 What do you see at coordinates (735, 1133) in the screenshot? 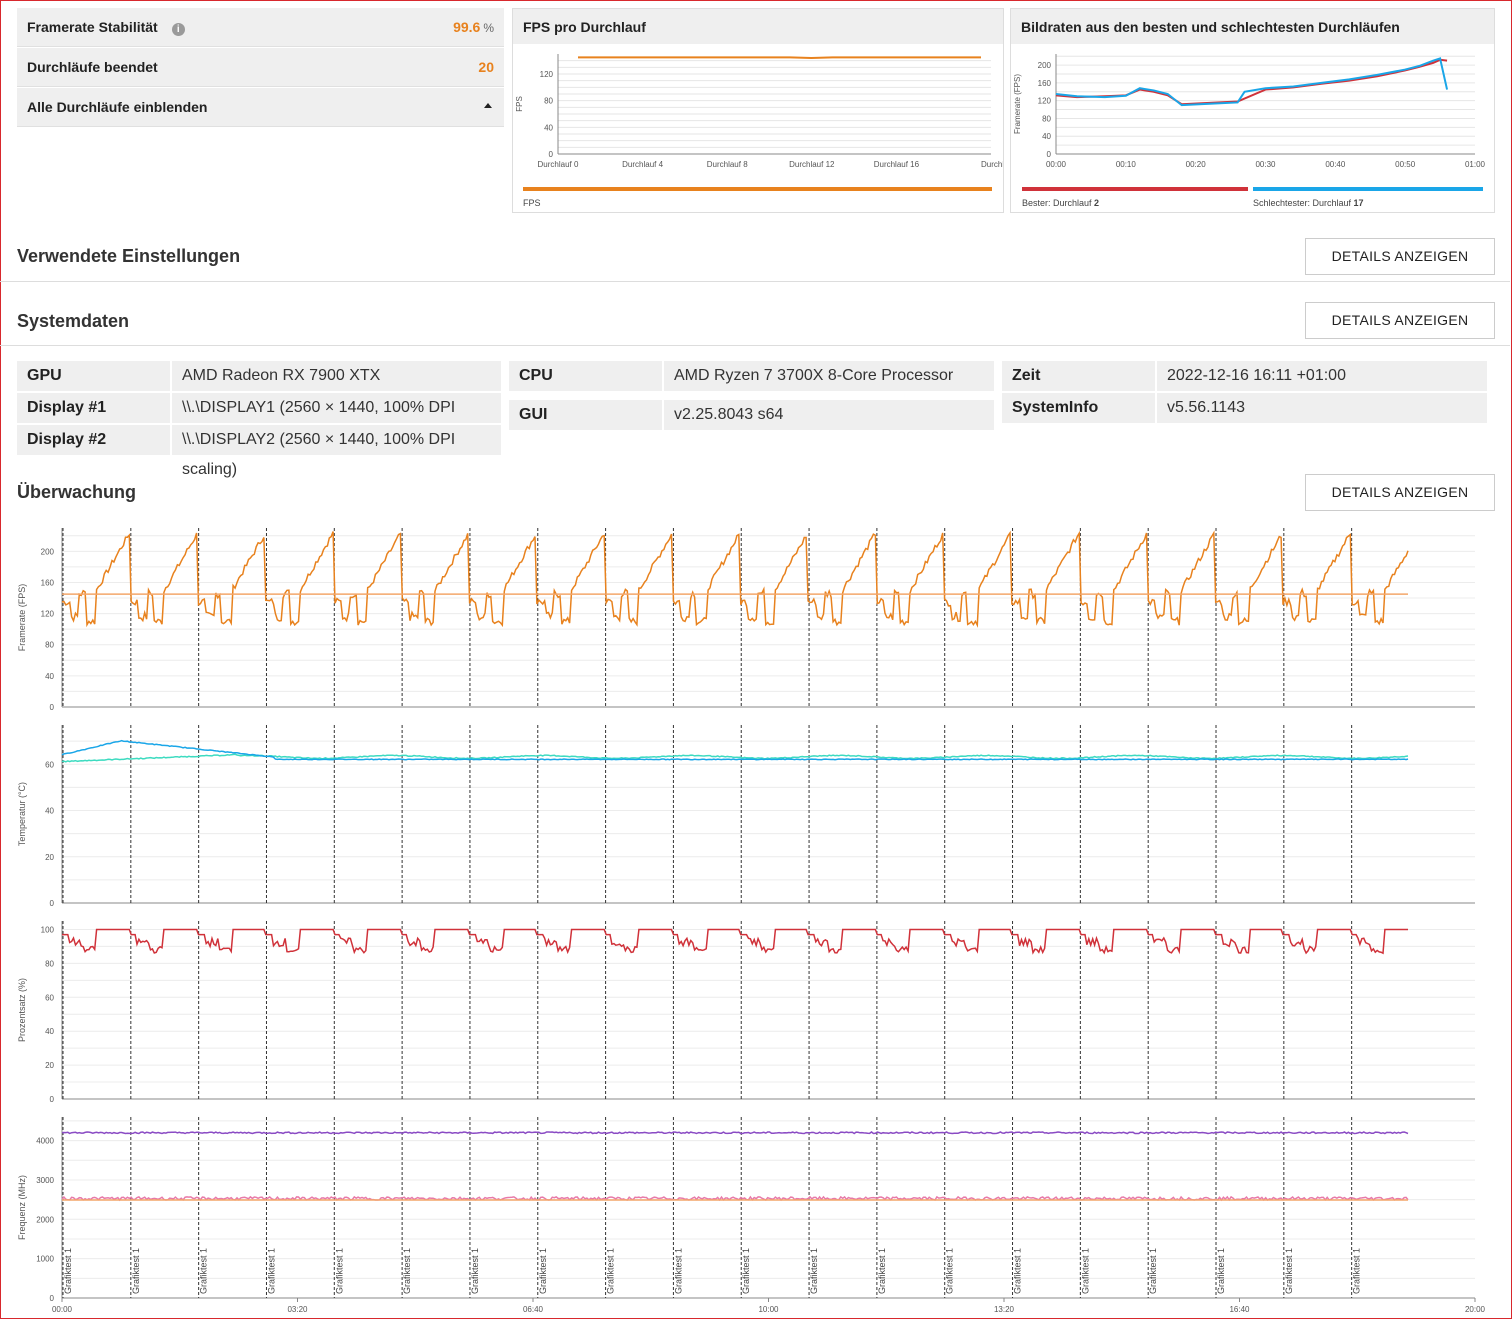
I see `frequency-line` at bounding box center [735, 1133].